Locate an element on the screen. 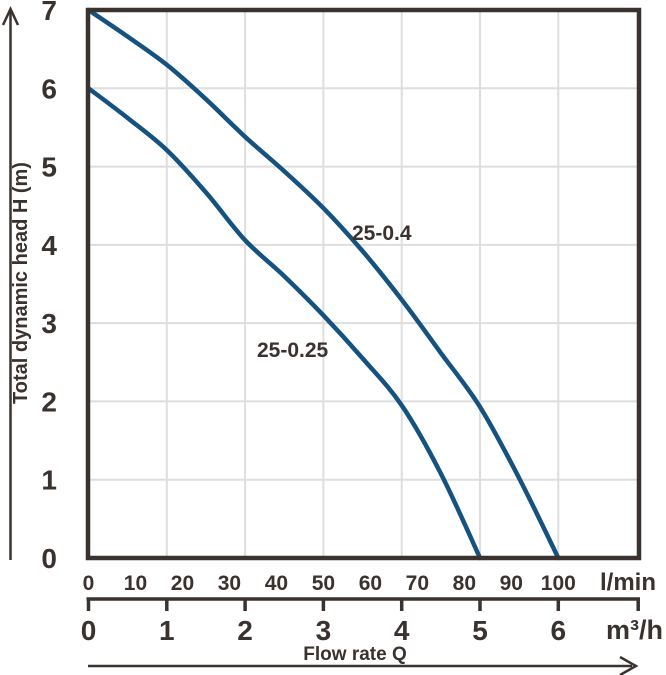 The height and width of the screenshot is (675, 666). m3h-tick-label: 4 is located at coordinates (402, 630).